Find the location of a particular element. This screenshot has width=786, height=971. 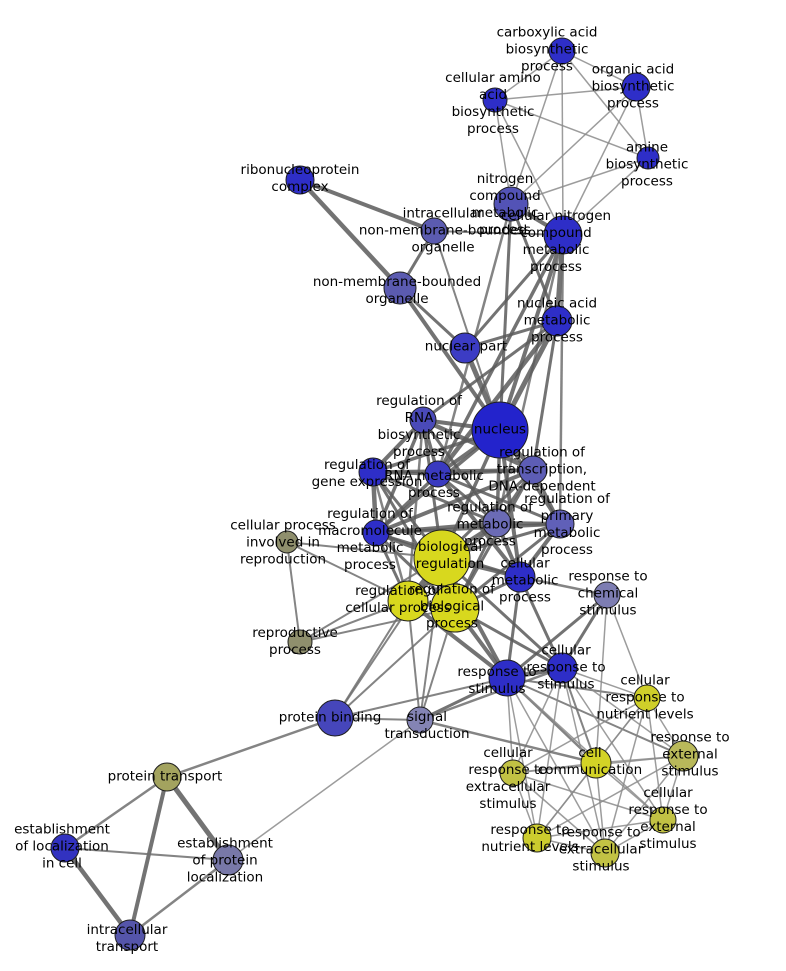

graph-edge-rts-crnl is located at coordinates (577, 688).